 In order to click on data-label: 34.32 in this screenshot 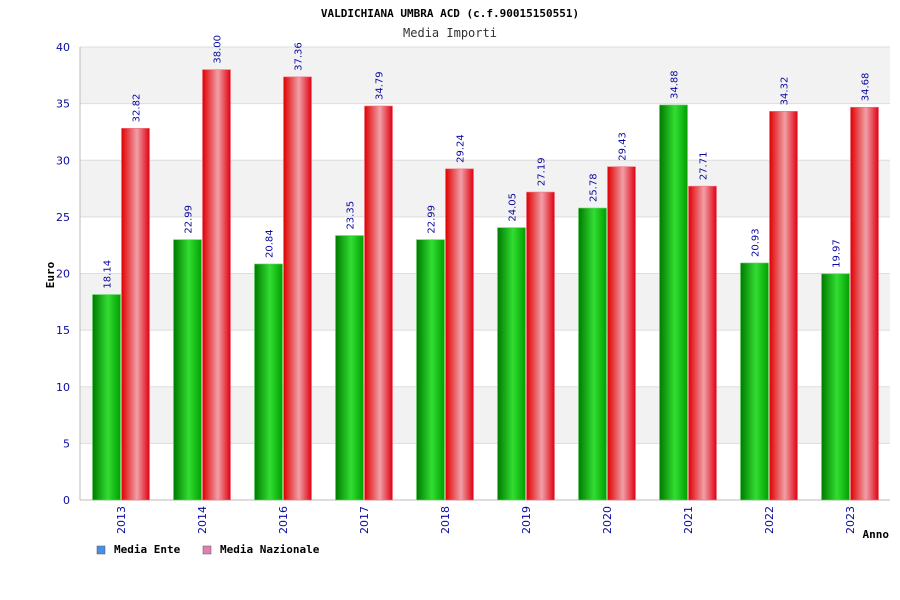, I will do `click(785, 91)`.